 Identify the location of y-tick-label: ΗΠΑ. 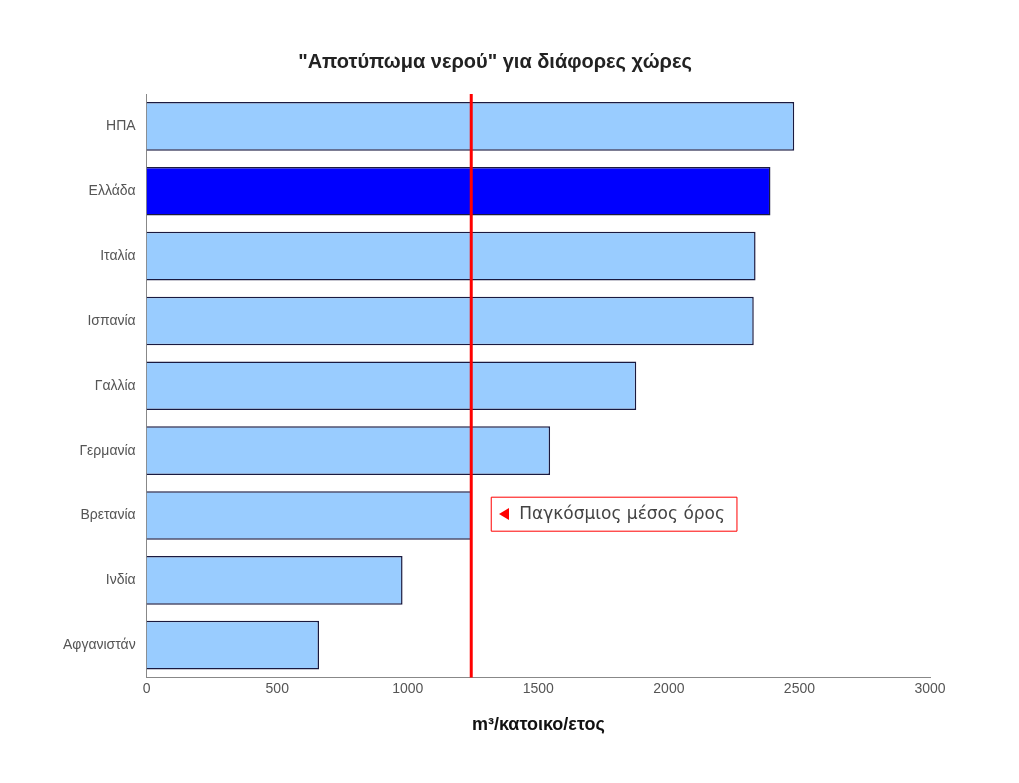
(121, 125).